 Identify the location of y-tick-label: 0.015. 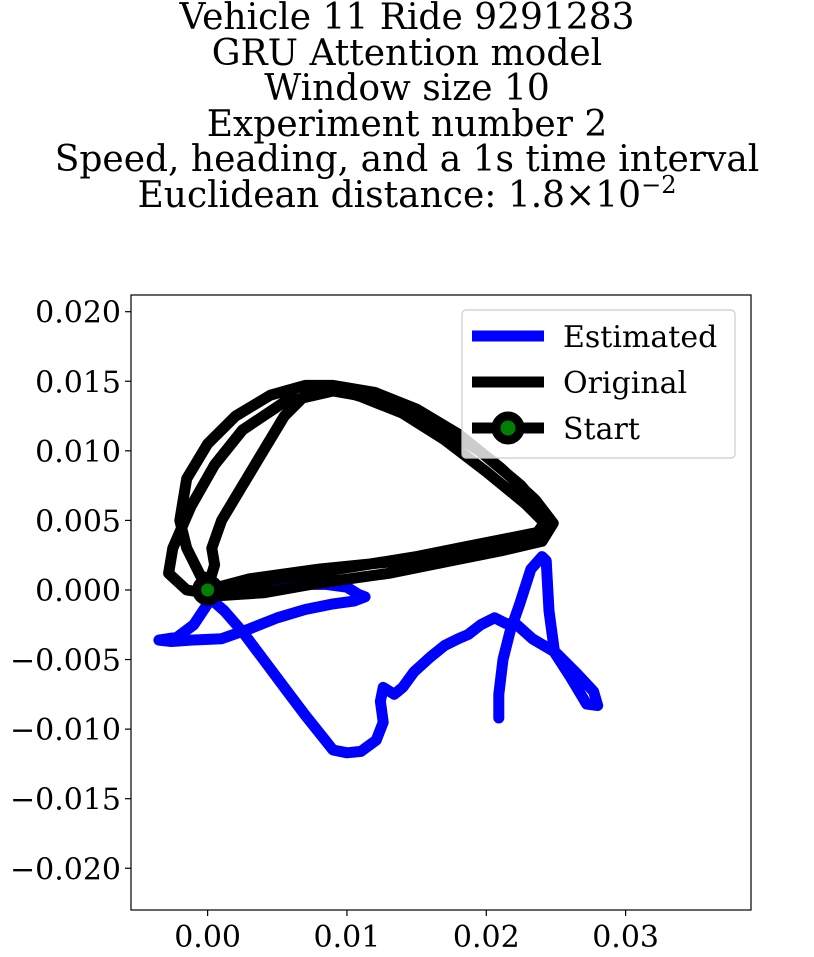
(78, 382).